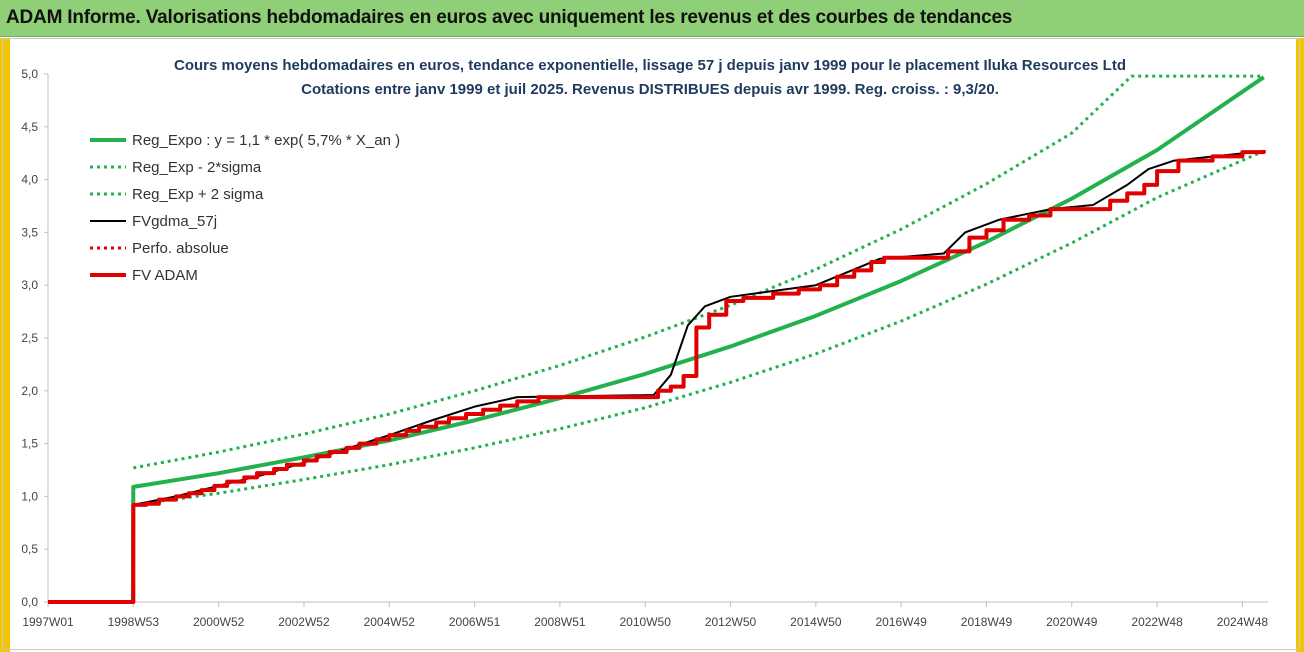 The image size is (1304, 652). I want to click on x-tick-label: 2024W48, so click(1243, 622).